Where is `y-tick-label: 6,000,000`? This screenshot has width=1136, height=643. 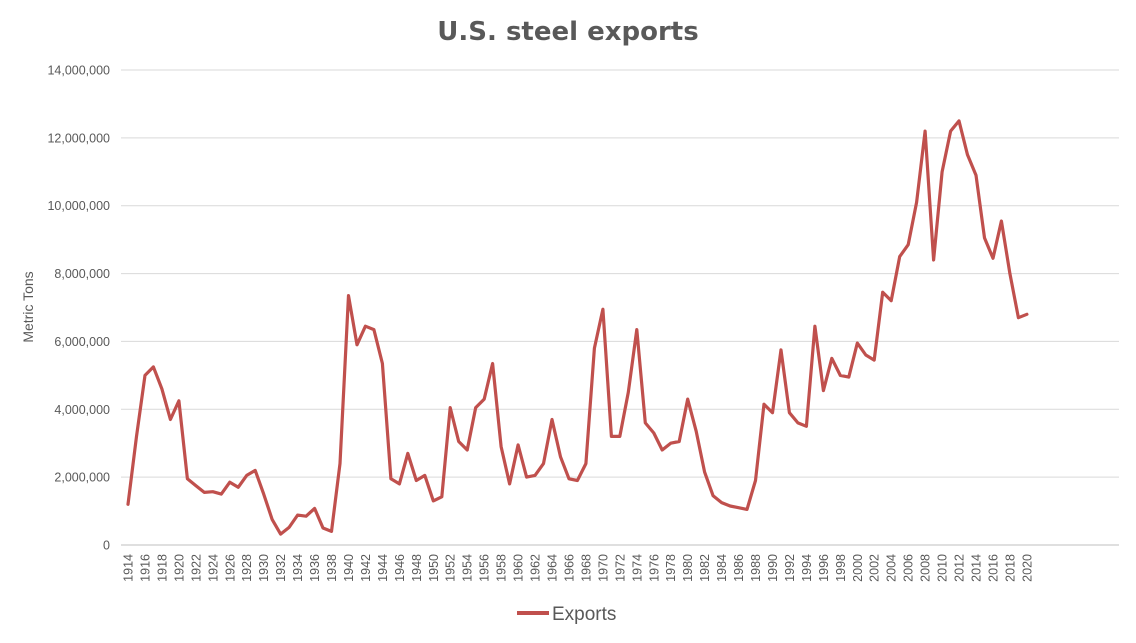 y-tick-label: 6,000,000 is located at coordinates (82, 342).